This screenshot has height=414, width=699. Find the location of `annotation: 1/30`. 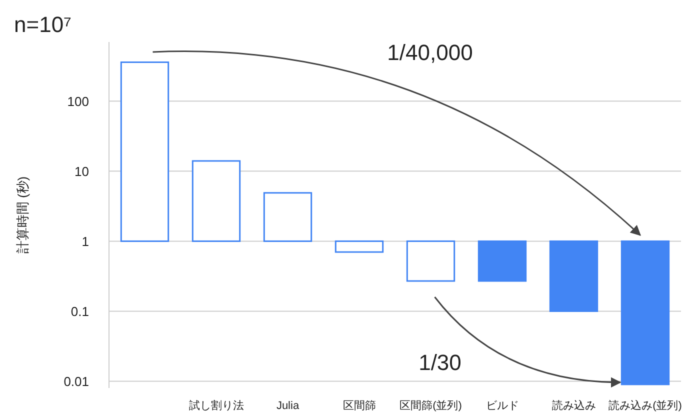

annotation: 1/30 is located at coordinates (440, 362).